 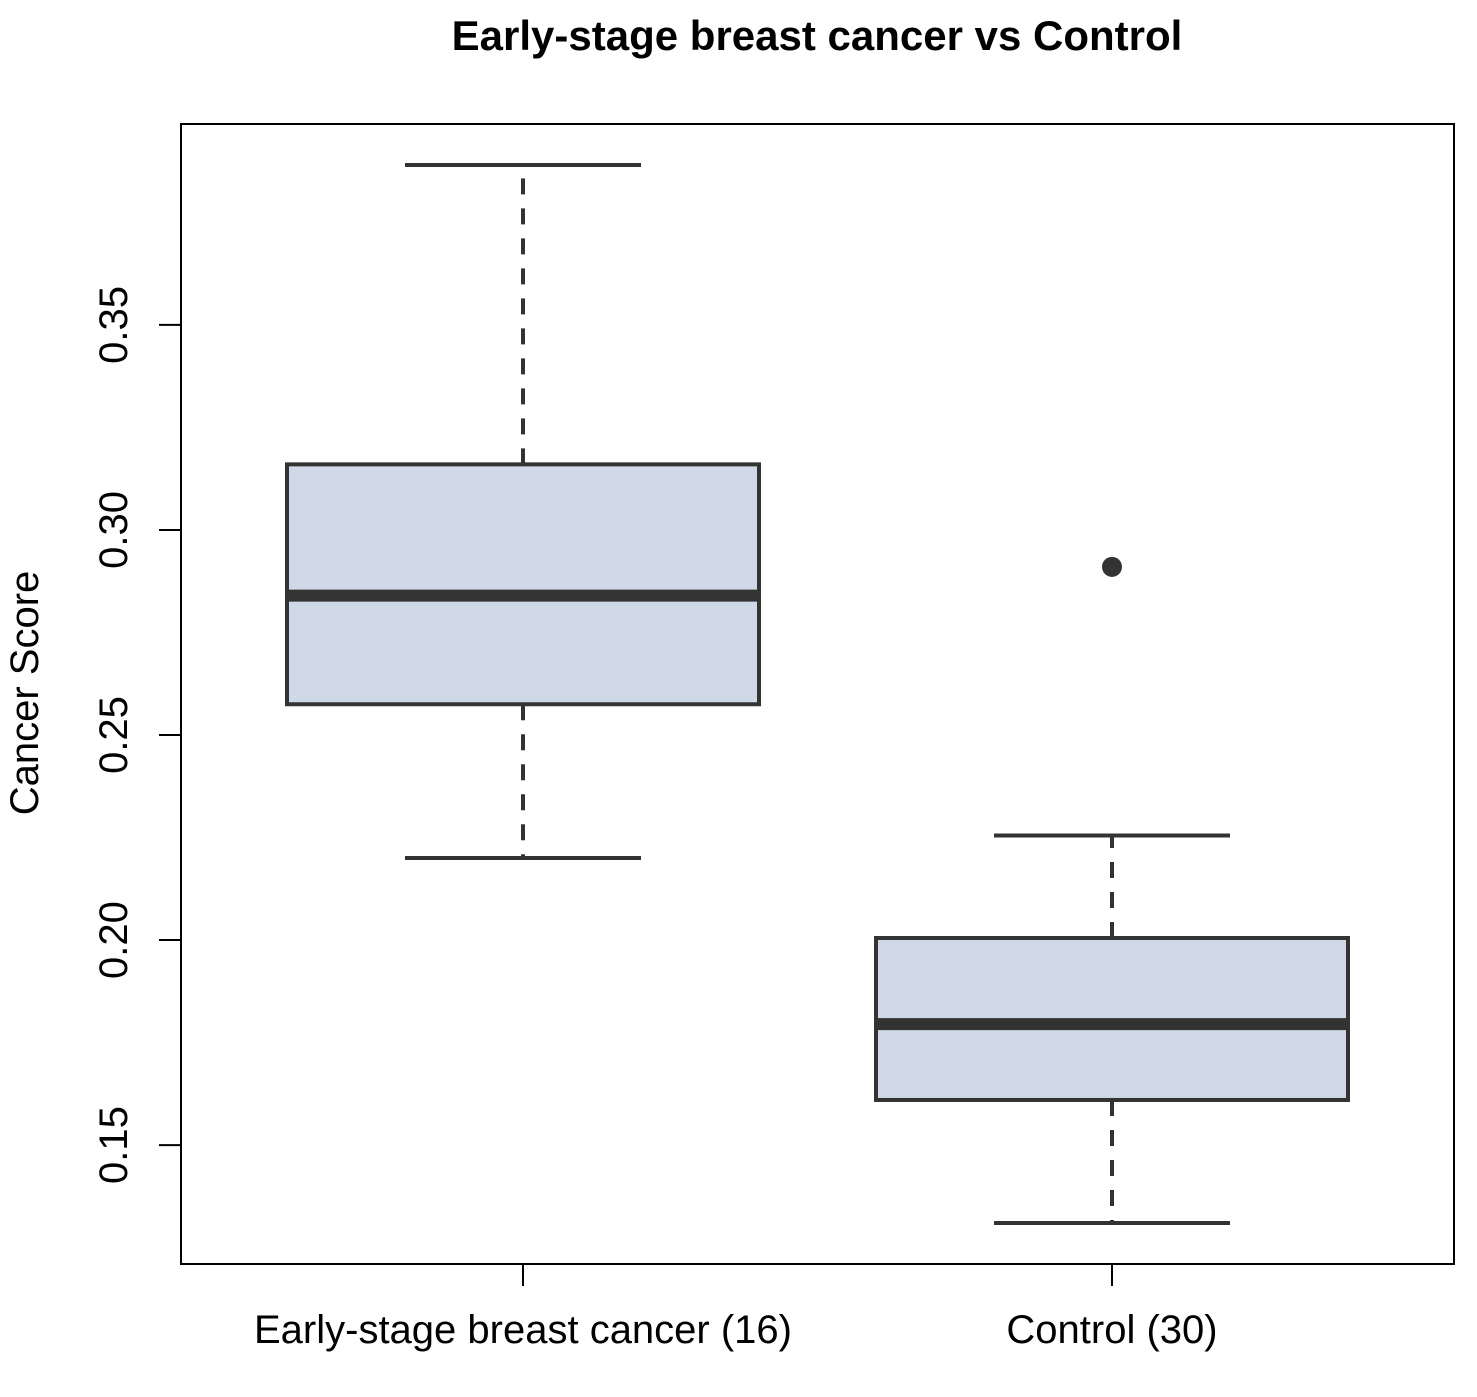 I want to click on iqr-box, so click(x=523, y=584).